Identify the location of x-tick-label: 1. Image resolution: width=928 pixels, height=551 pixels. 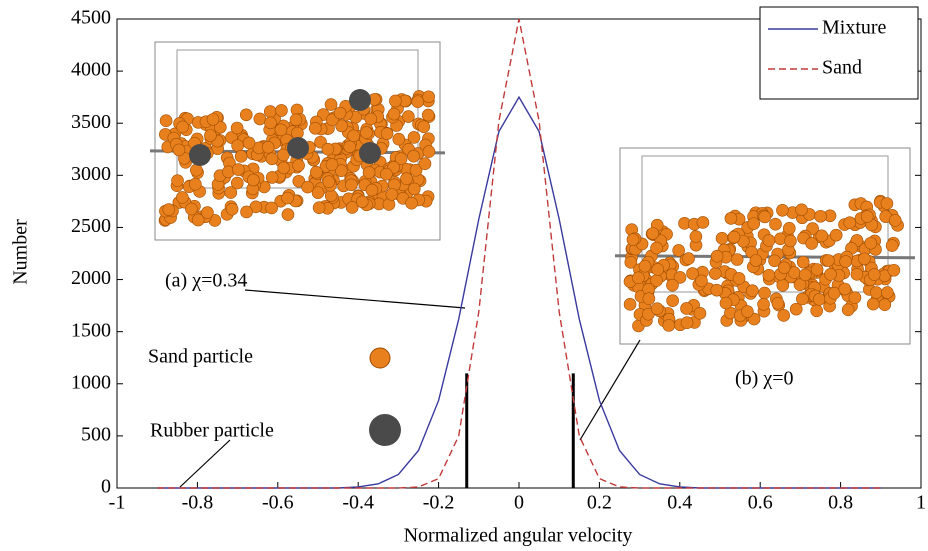
(921, 503).